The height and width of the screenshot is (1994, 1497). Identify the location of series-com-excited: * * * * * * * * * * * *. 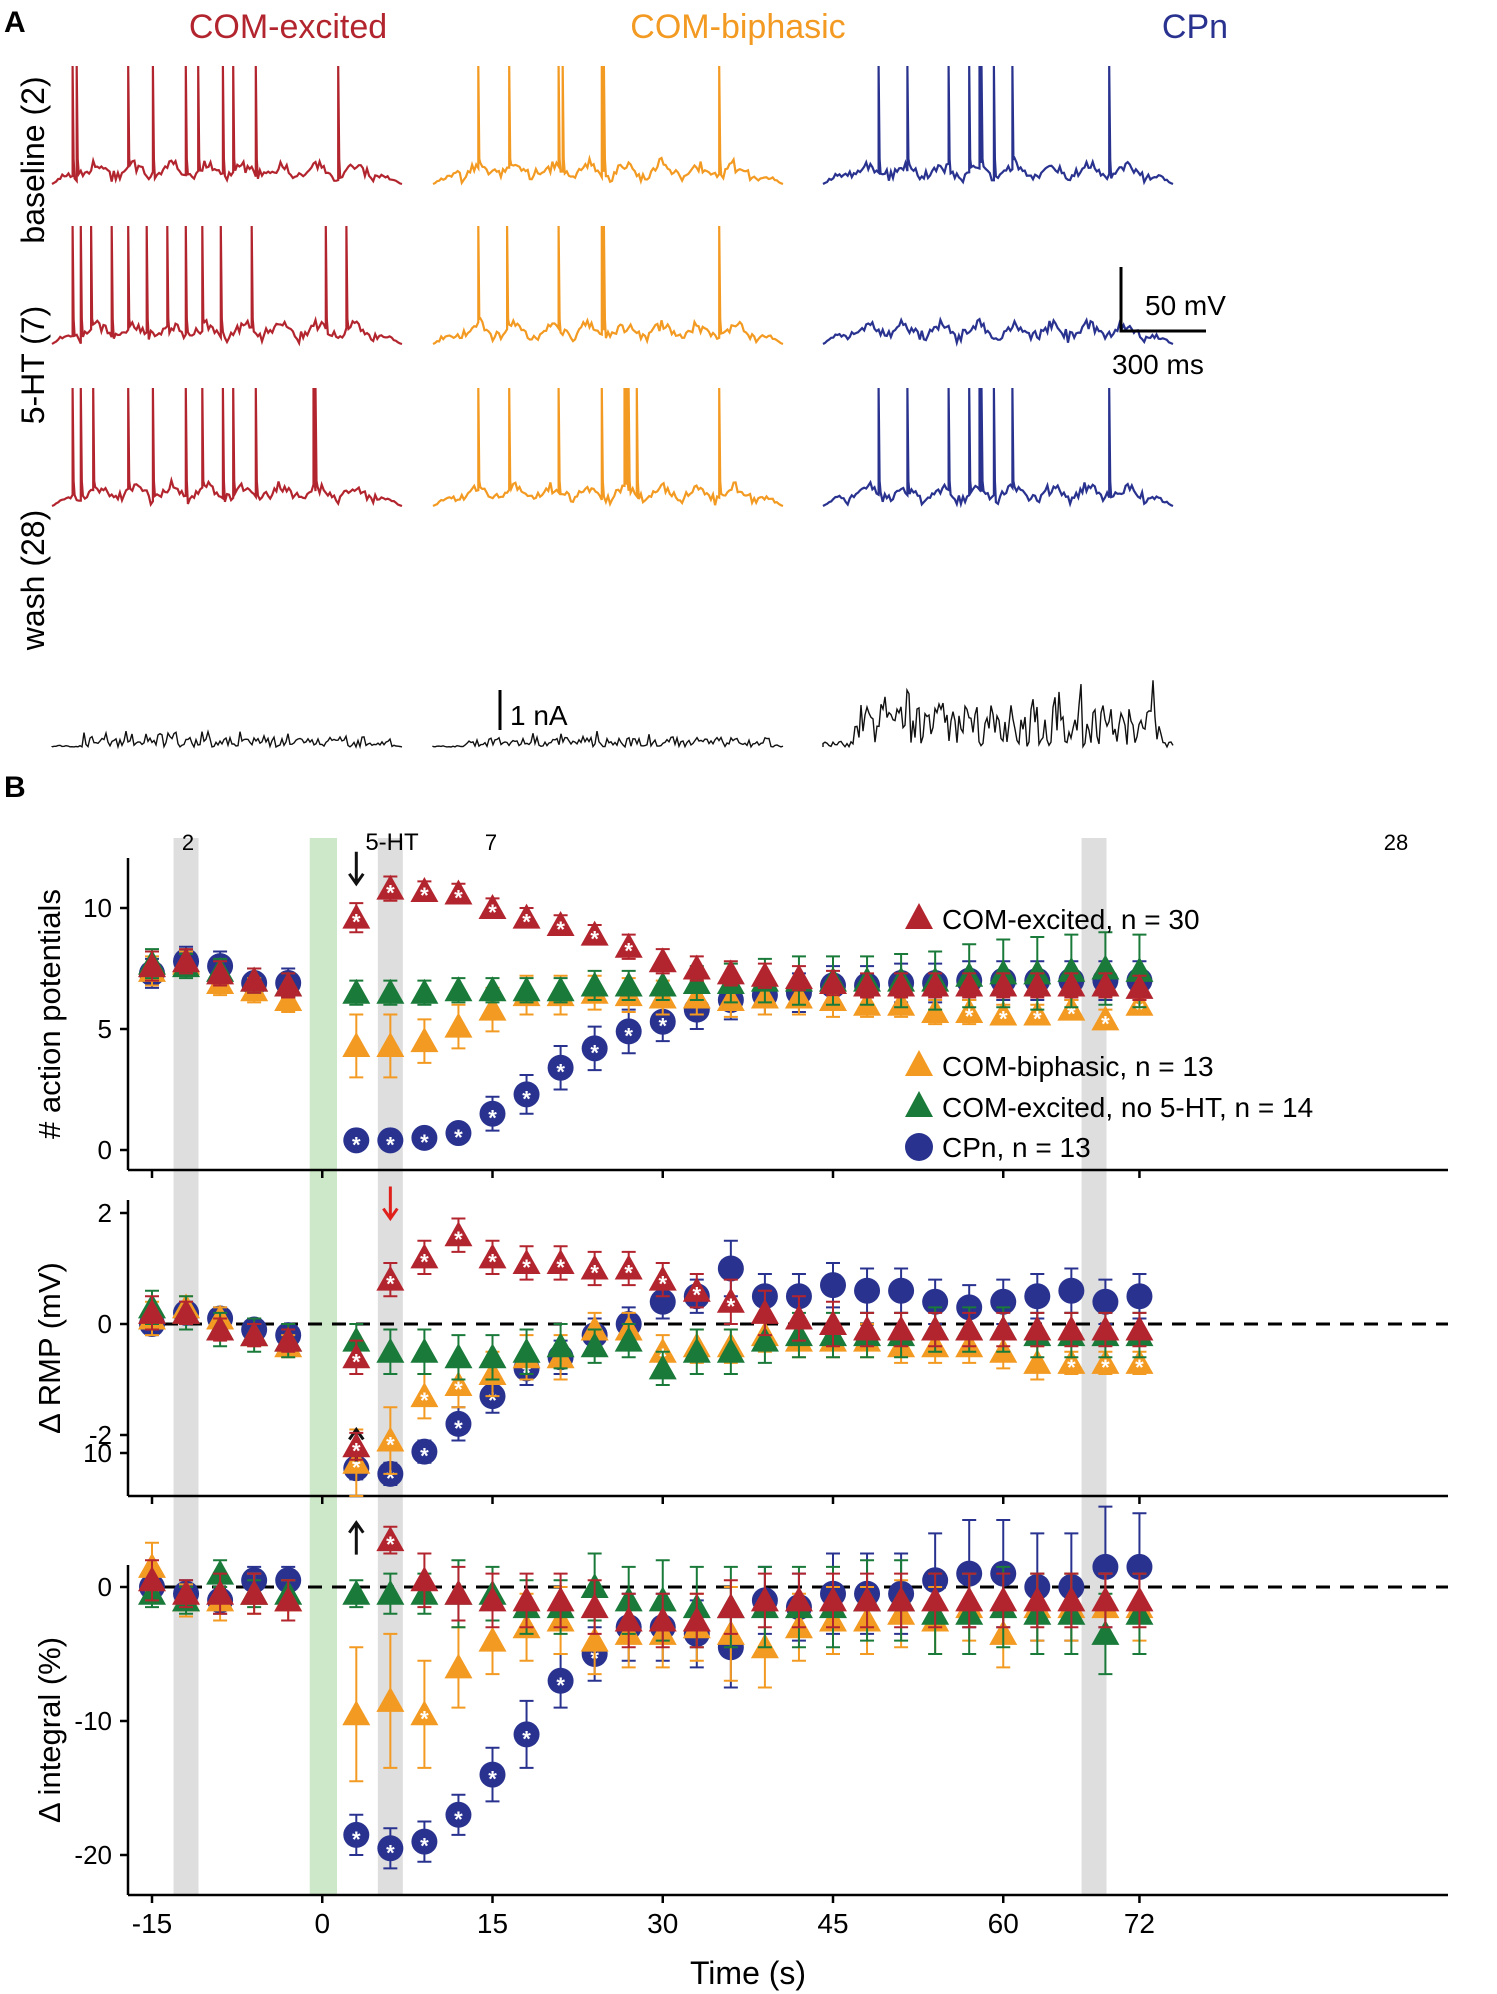
(646, 1296).